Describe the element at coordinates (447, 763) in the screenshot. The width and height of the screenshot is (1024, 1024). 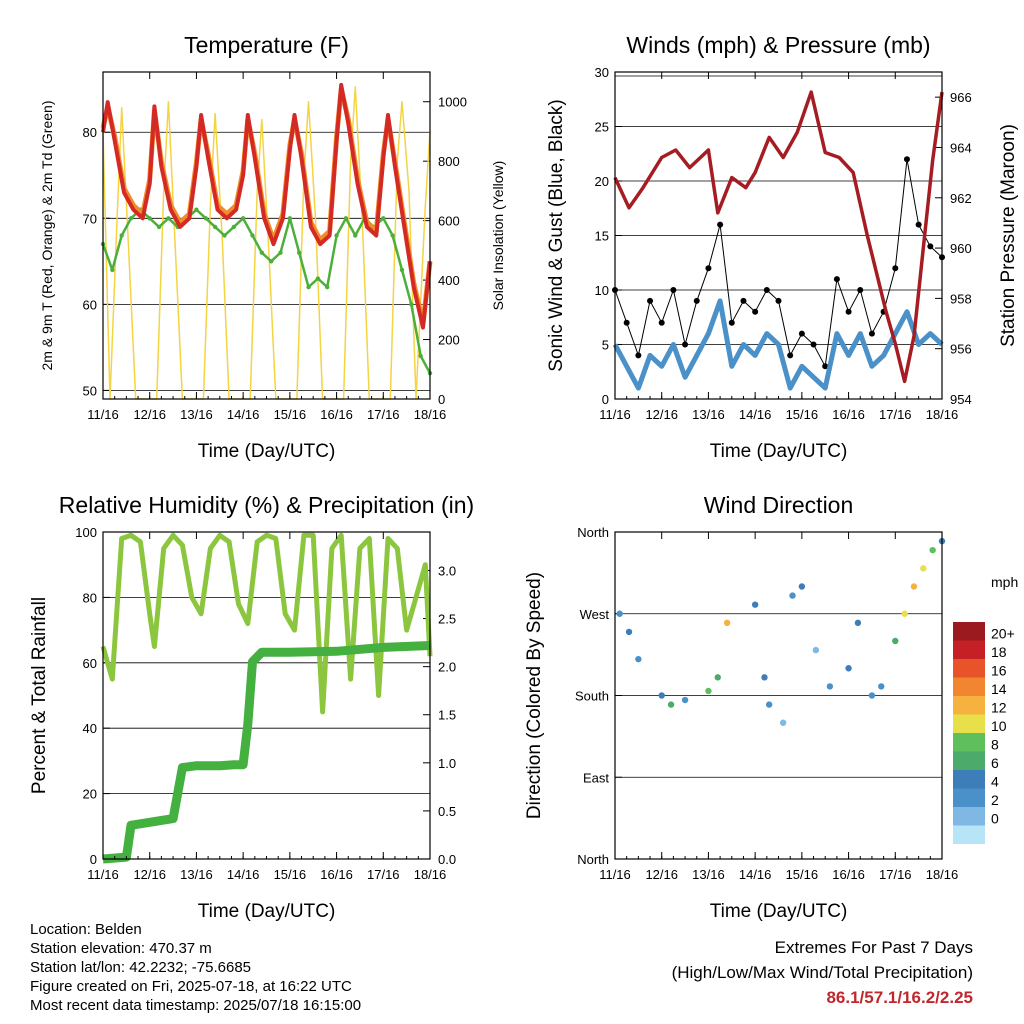
I see `y2-tick-label: 1.0` at that location.